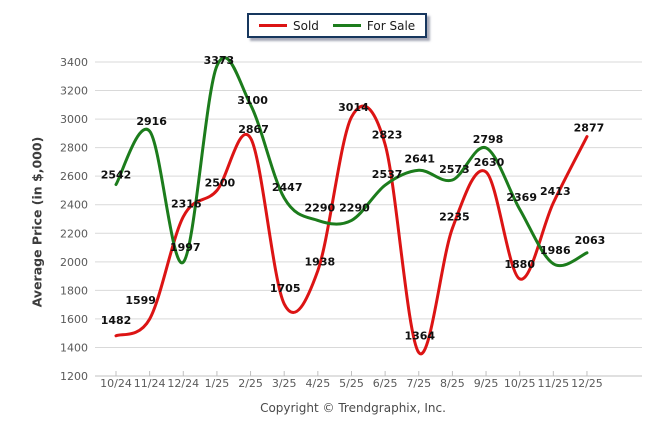  I want to click on sold-value-label: 1705, so click(285, 288).